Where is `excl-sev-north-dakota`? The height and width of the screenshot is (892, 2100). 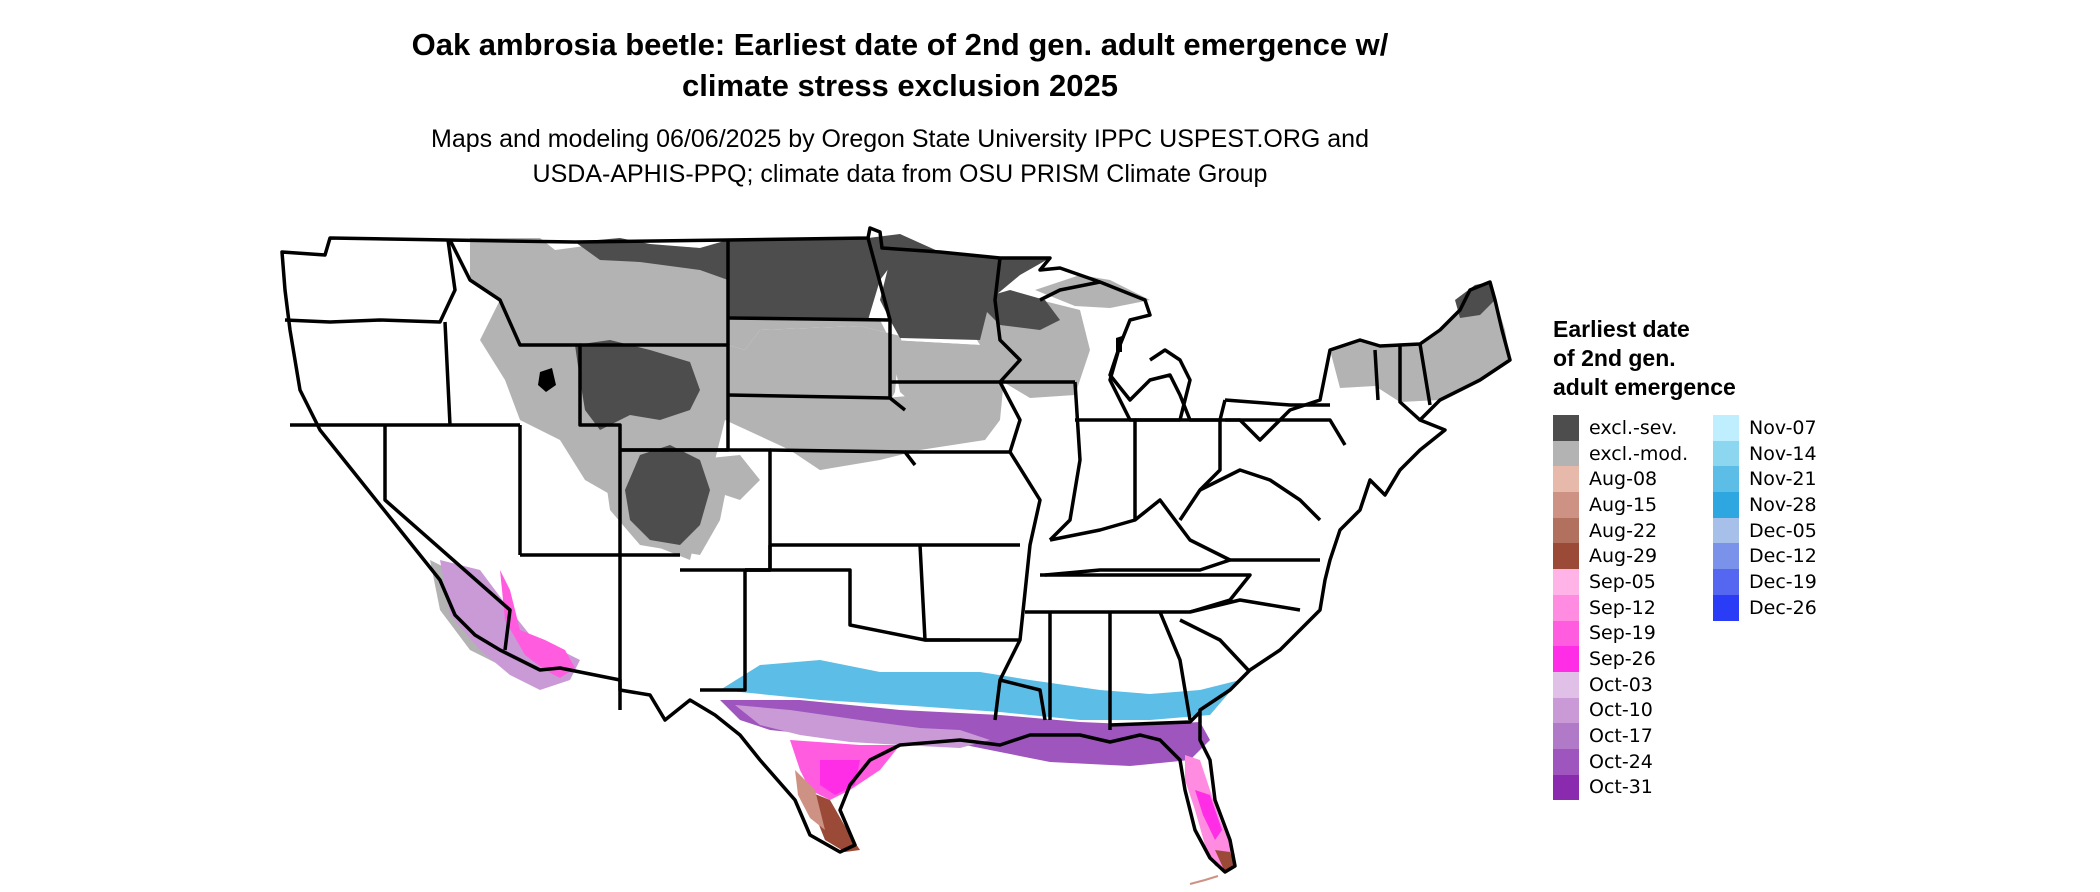 excl-sev-north-dakota is located at coordinates (735, 279).